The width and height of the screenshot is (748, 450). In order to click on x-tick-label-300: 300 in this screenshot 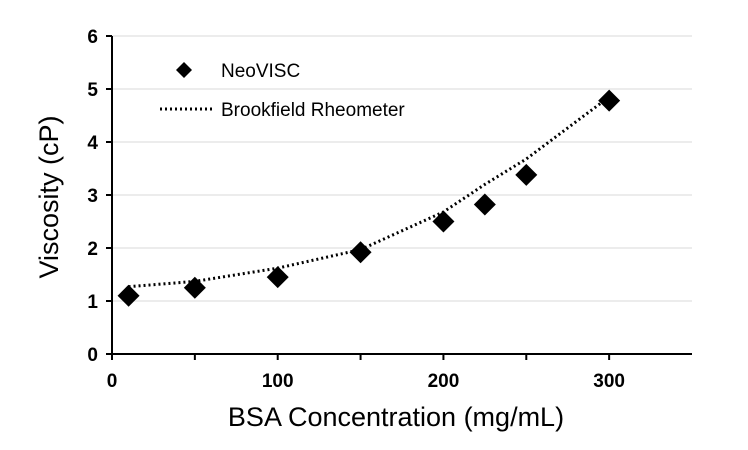, I will do `click(609, 381)`.